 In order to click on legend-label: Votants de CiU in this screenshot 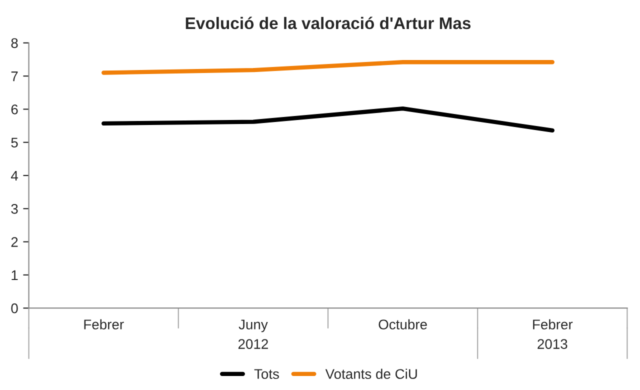, I will do `click(371, 373)`.